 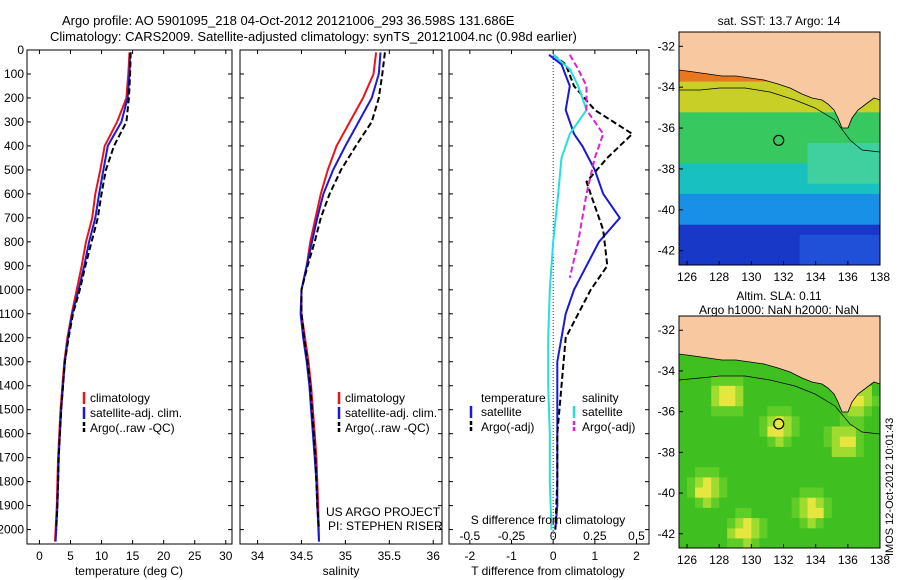 What do you see at coordinates (667, 534) in the screenshot?
I see `map-y-tick-label: -42` at bounding box center [667, 534].